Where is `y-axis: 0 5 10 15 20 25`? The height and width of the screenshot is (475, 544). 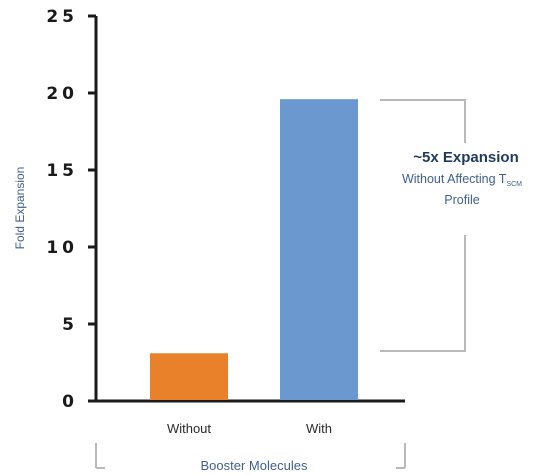
y-axis: 0 5 10 15 20 25 is located at coordinates (72, 209).